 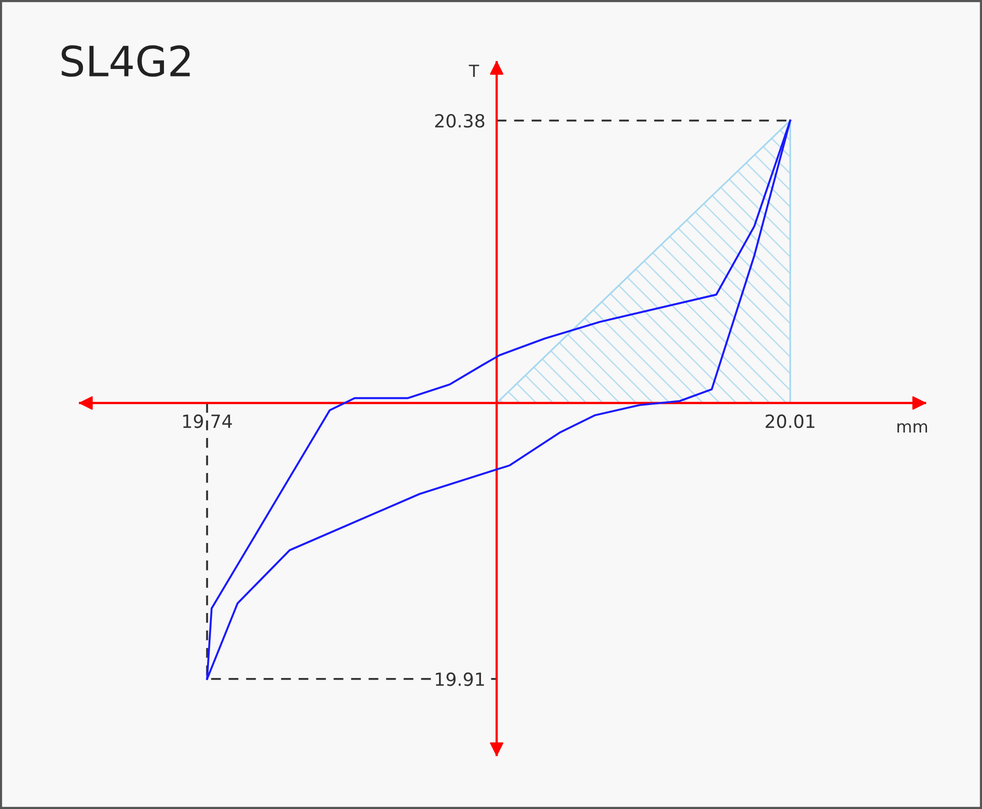 I want to click on x-axis-title: mm, so click(x=912, y=428).